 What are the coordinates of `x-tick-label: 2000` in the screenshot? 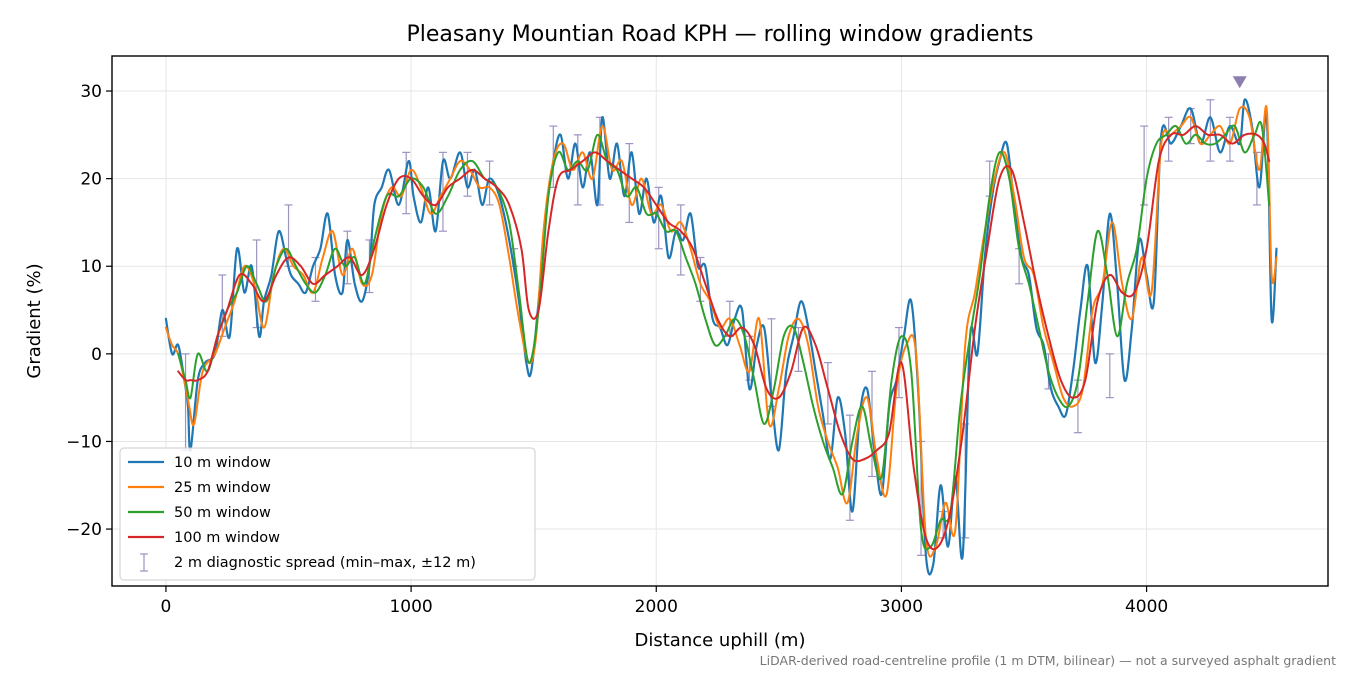 It's located at (656, 607).